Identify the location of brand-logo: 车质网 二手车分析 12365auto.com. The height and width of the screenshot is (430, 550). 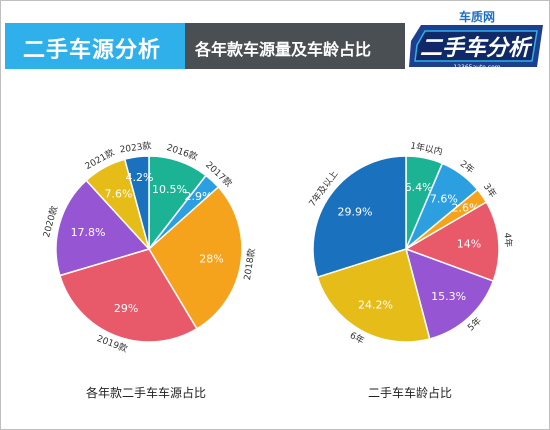
(476, 40).